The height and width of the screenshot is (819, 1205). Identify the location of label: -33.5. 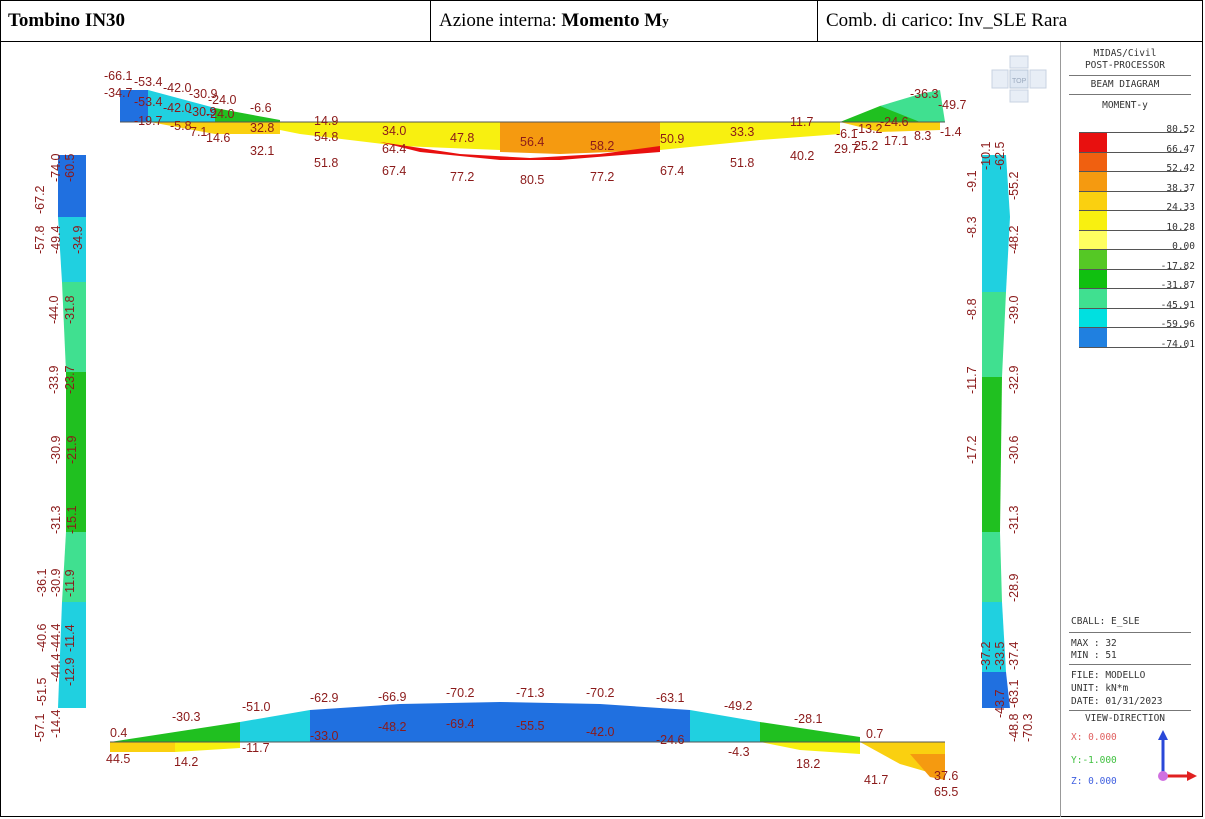
(1000, 655).